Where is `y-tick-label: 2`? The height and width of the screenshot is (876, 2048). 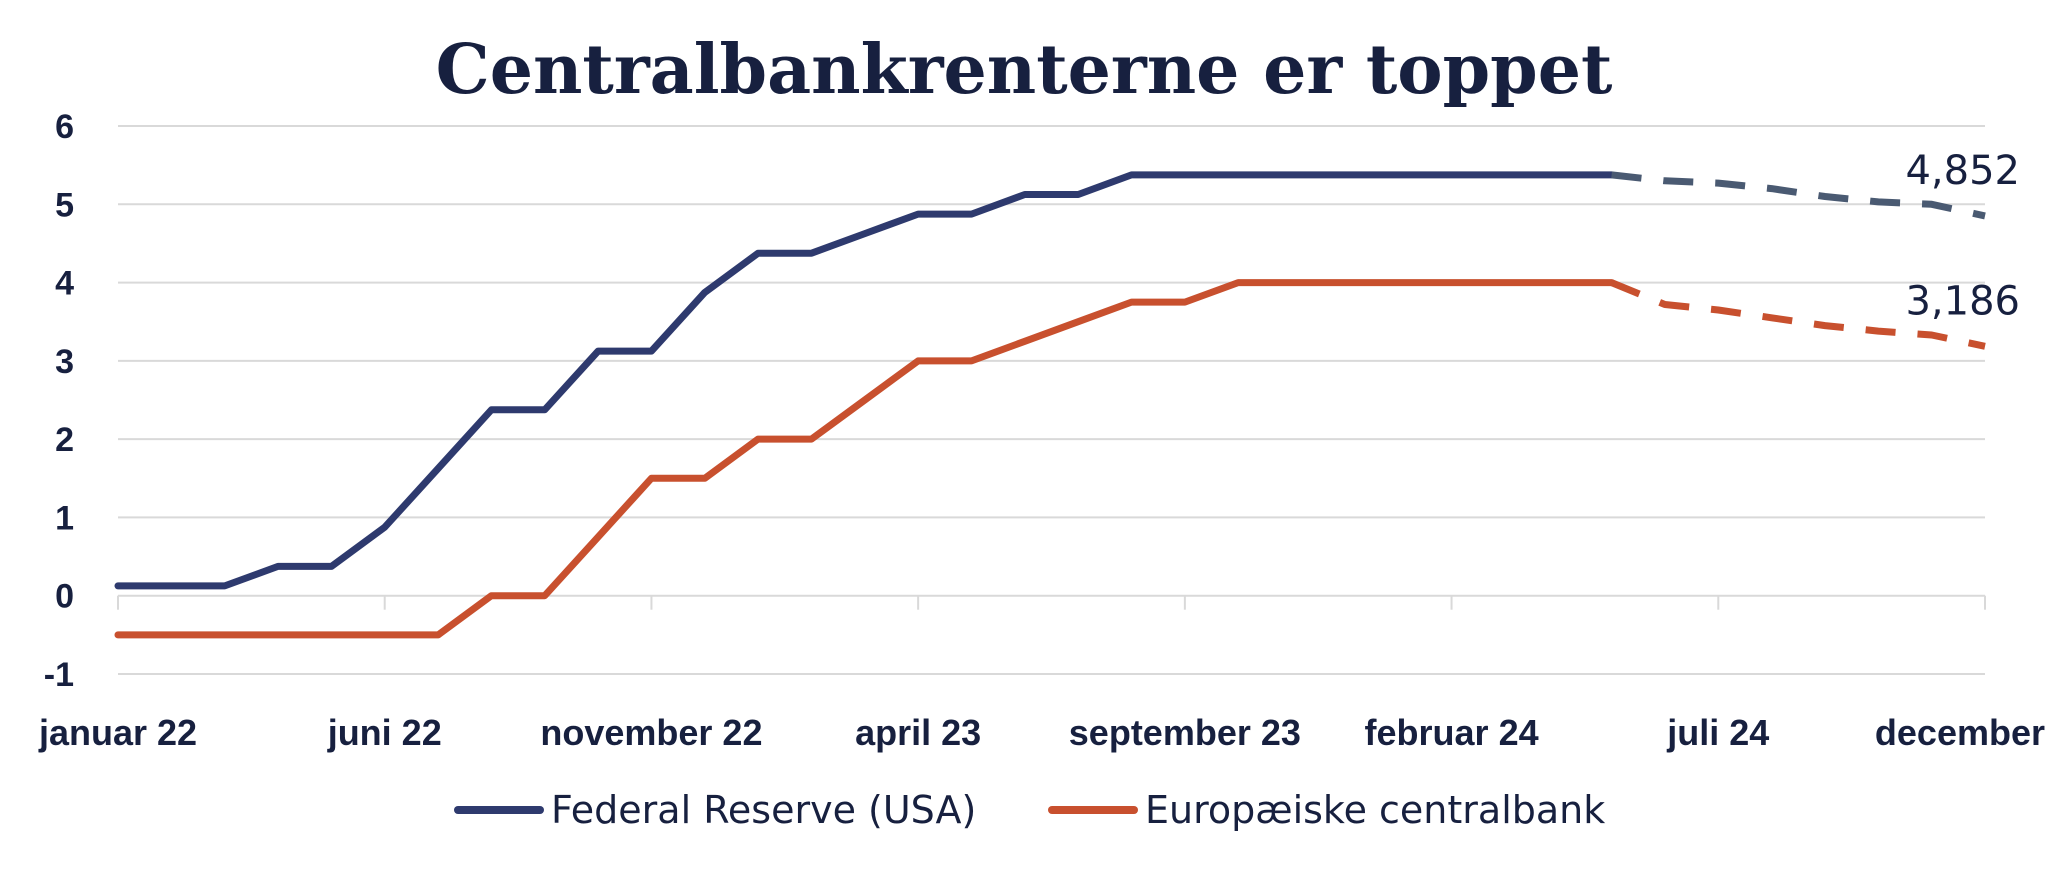
y-tick-label: 2 is located at coordinates (64, 440).